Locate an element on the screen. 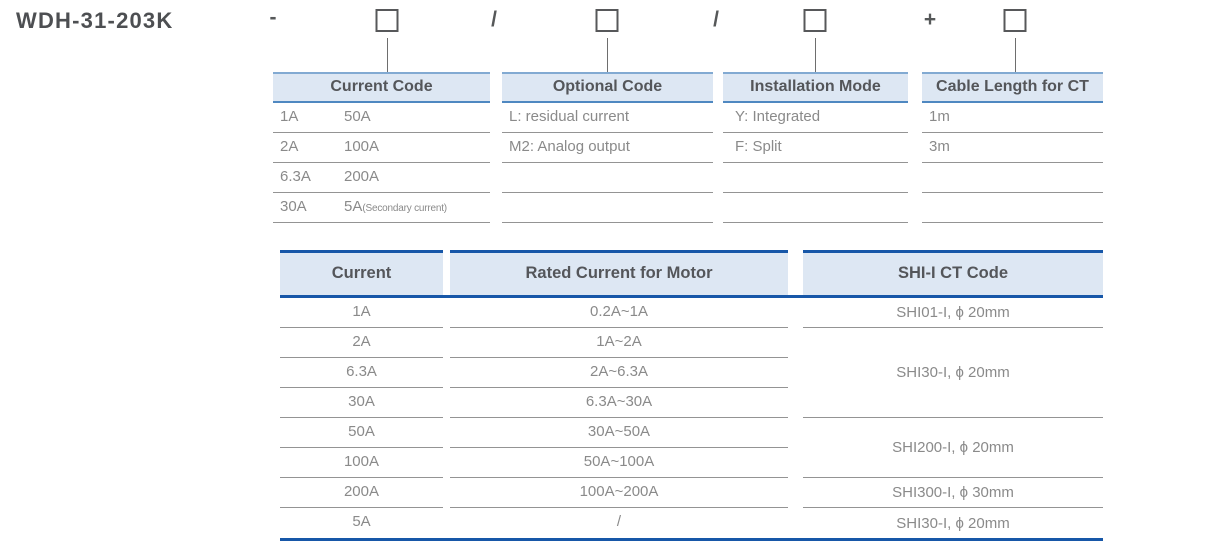  table-row: 1m is located at coordinates (1012, 118).